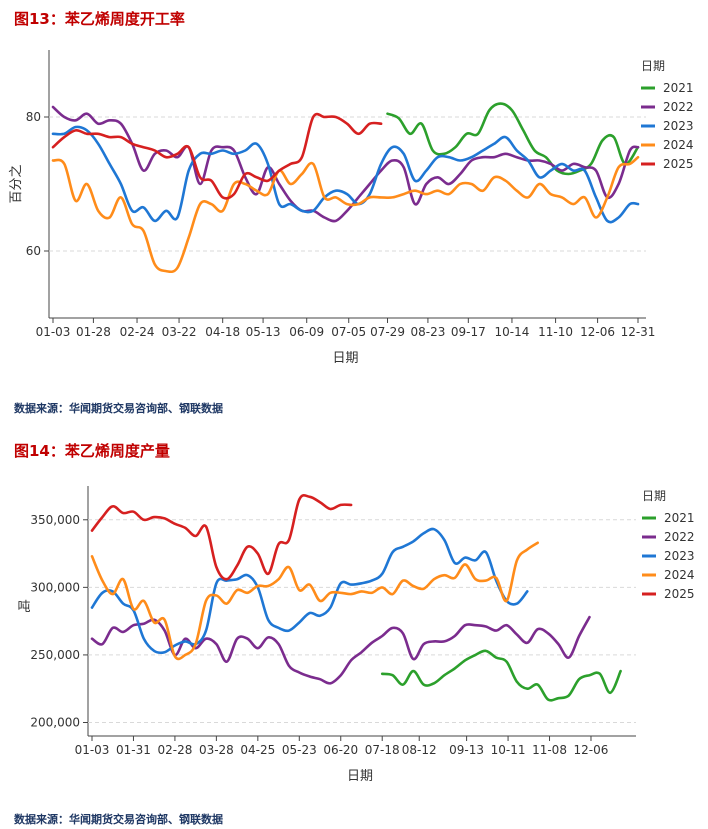 The width and height of the screenshot is (708, 829). I want to click on chart2-legend-label-2025: 2025, so click(679, 594).